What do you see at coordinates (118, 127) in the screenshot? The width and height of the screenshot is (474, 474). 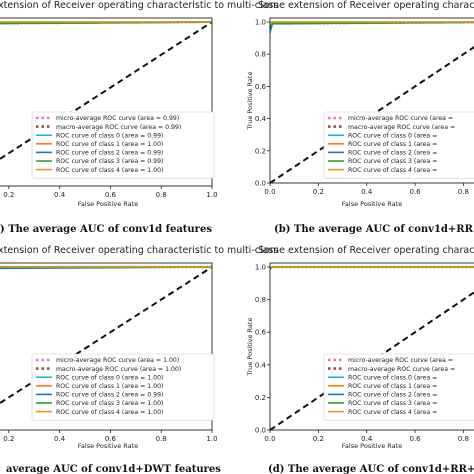 I see `legend-entry: macro-average ROC curve (area = 0.99)` at bounding box center [118, 127].